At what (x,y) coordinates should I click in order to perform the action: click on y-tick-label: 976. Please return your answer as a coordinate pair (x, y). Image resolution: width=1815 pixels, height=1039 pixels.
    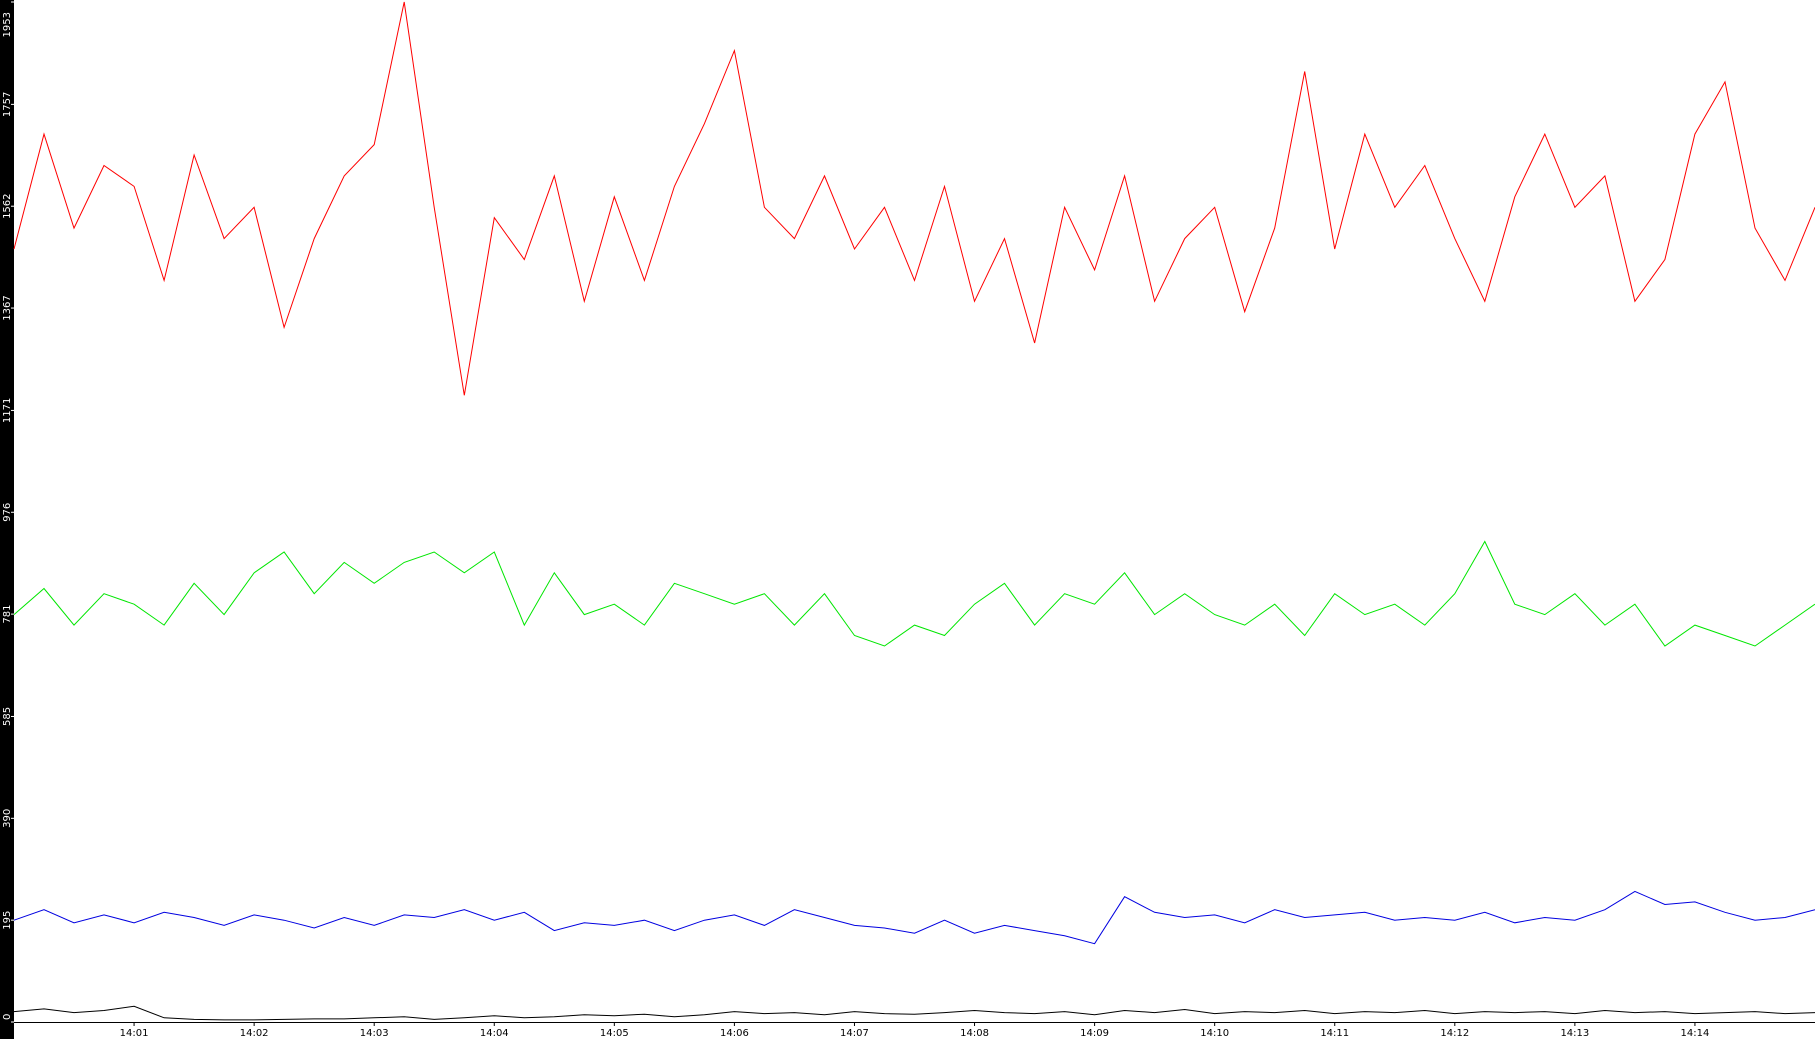
    Looking at the image, I should click on (7, 512).